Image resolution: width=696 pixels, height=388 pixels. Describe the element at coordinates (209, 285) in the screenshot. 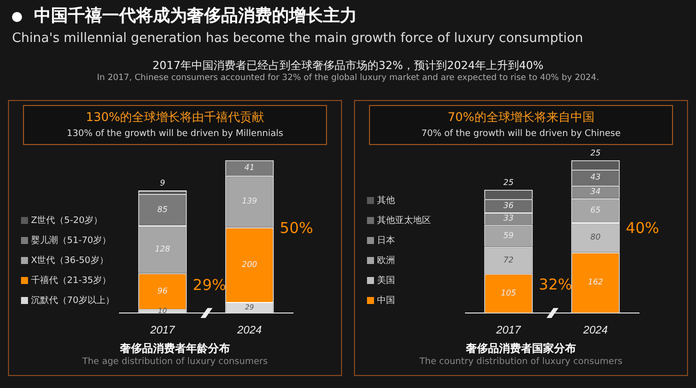

I see `annotation: 29%` at that location.